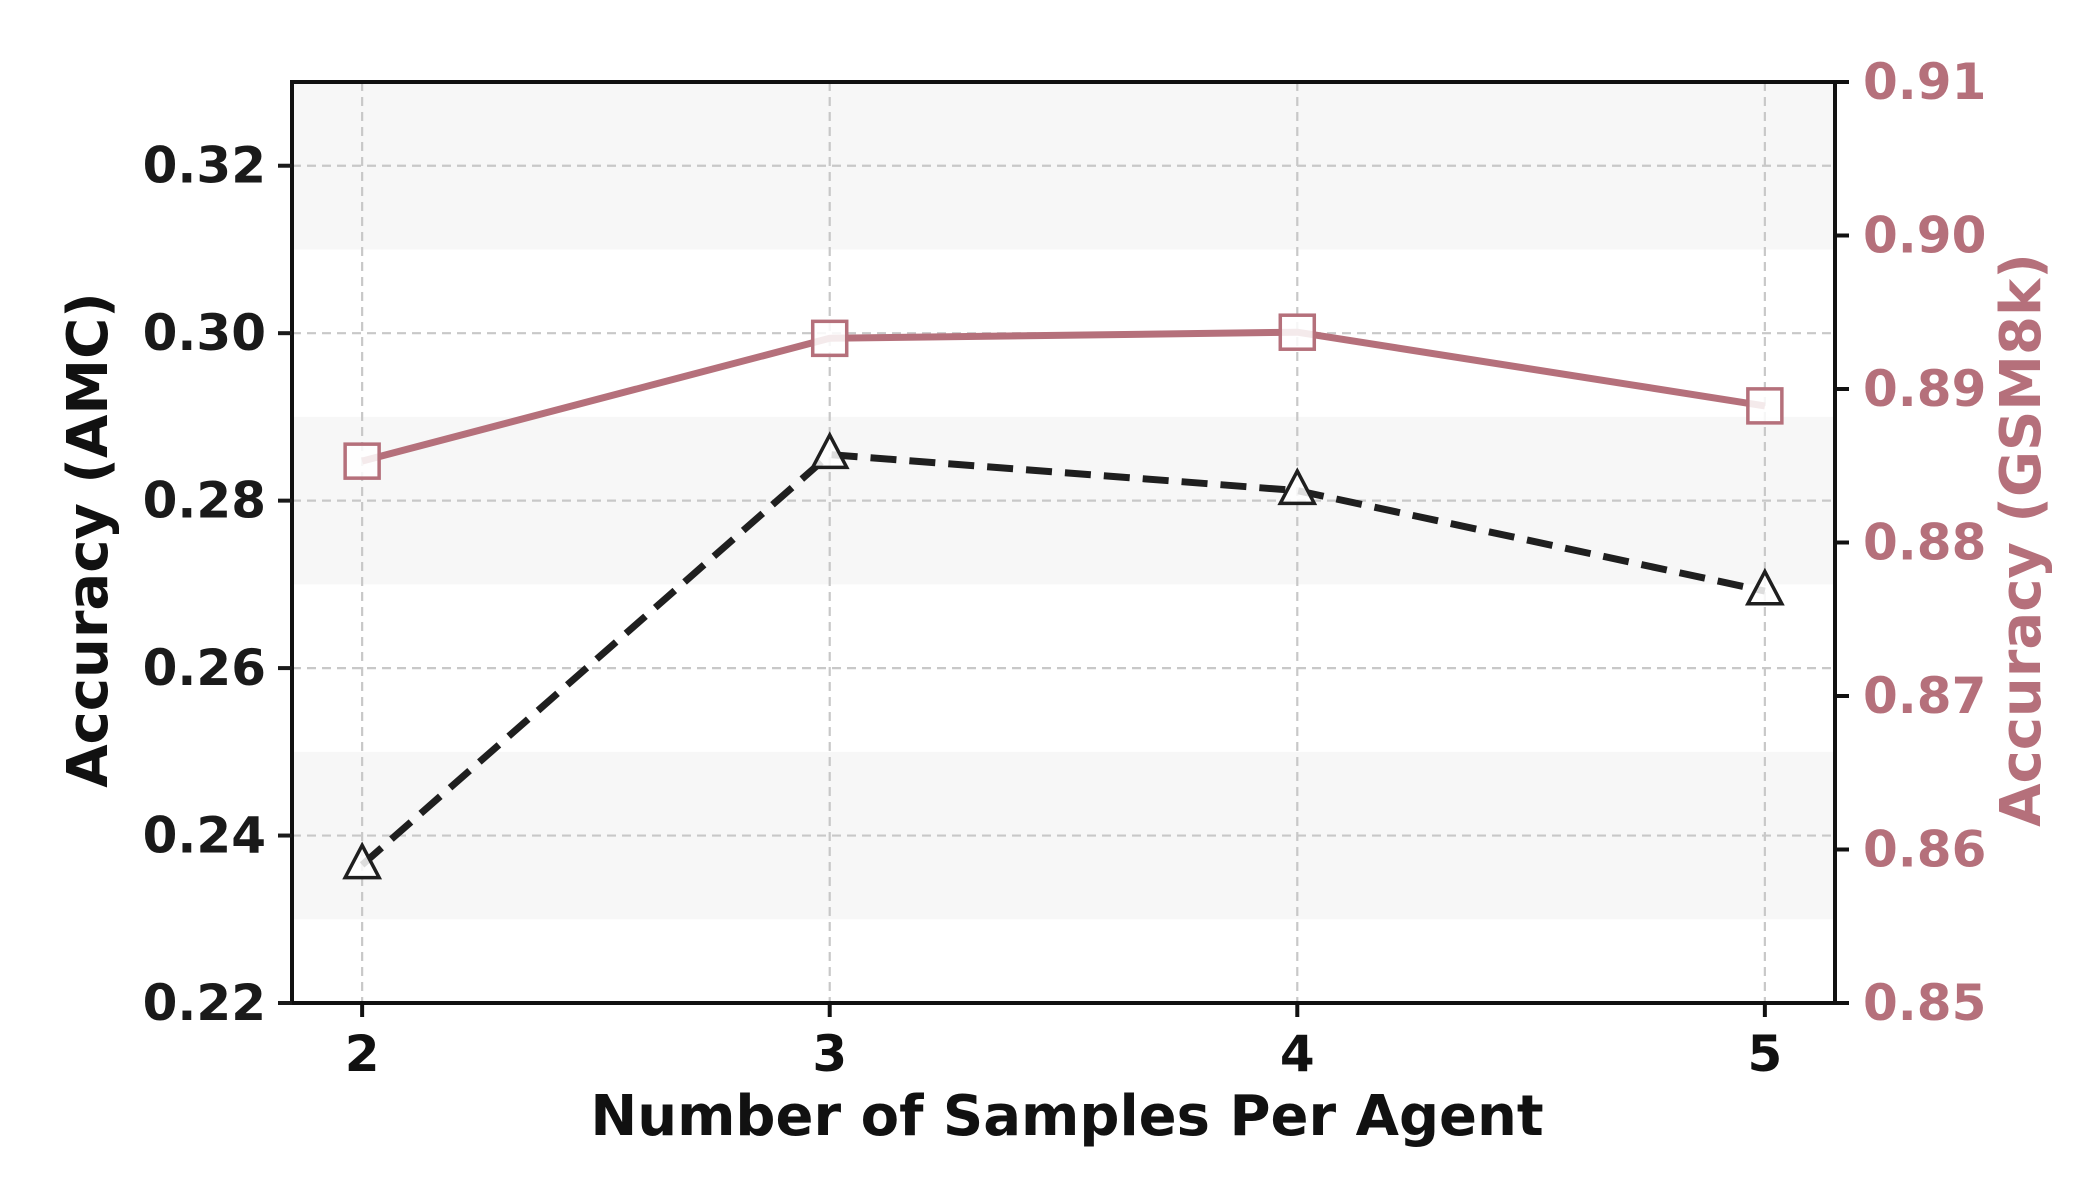  What do you see at coordinates (1924, 389) in the screenshot?
I see `right-axis-tick-label: 0.89` at bounding box center [1924, 389].